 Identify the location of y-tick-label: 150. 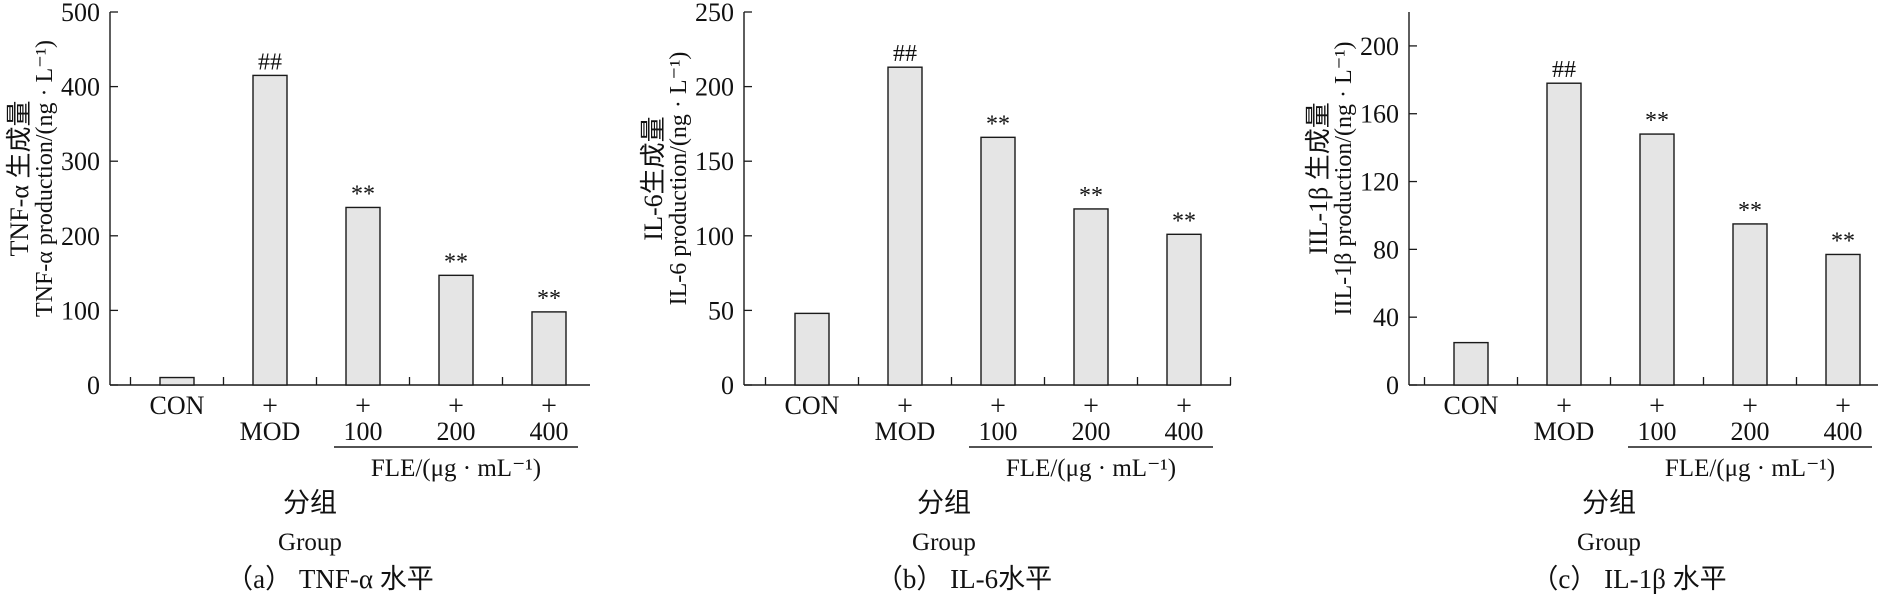
(714, 161).